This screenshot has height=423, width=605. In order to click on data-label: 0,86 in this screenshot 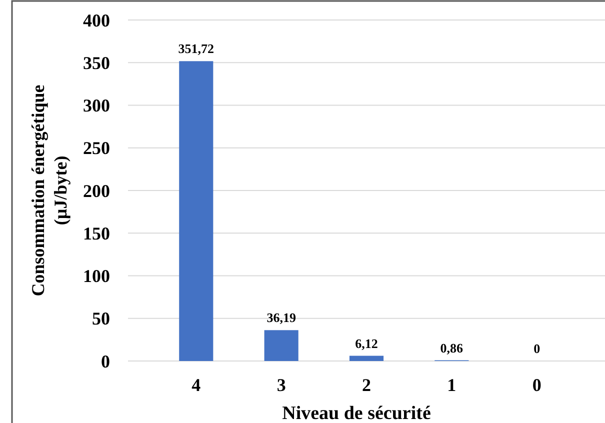, I will do `click(452, 348)`.